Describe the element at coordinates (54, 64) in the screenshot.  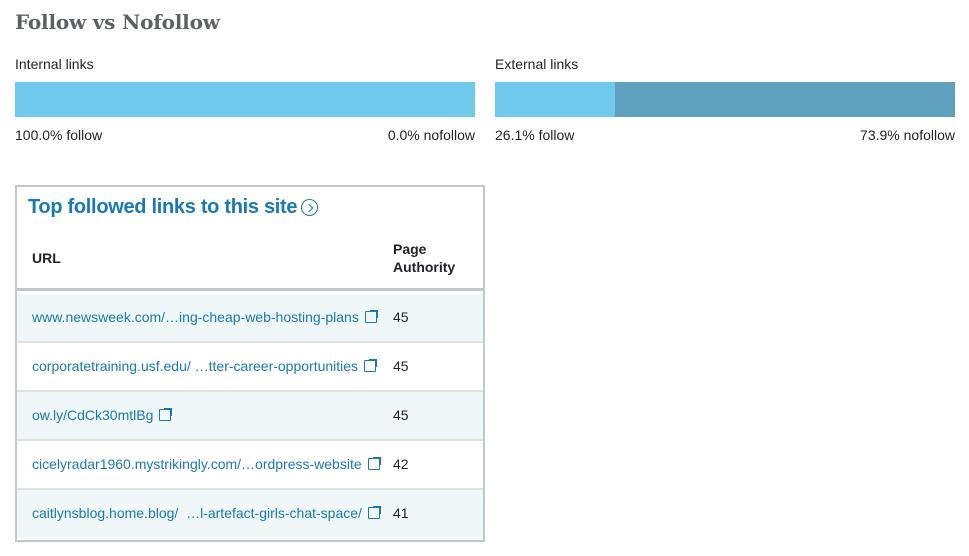
I see `internal-links-label: Internal links` at that location.